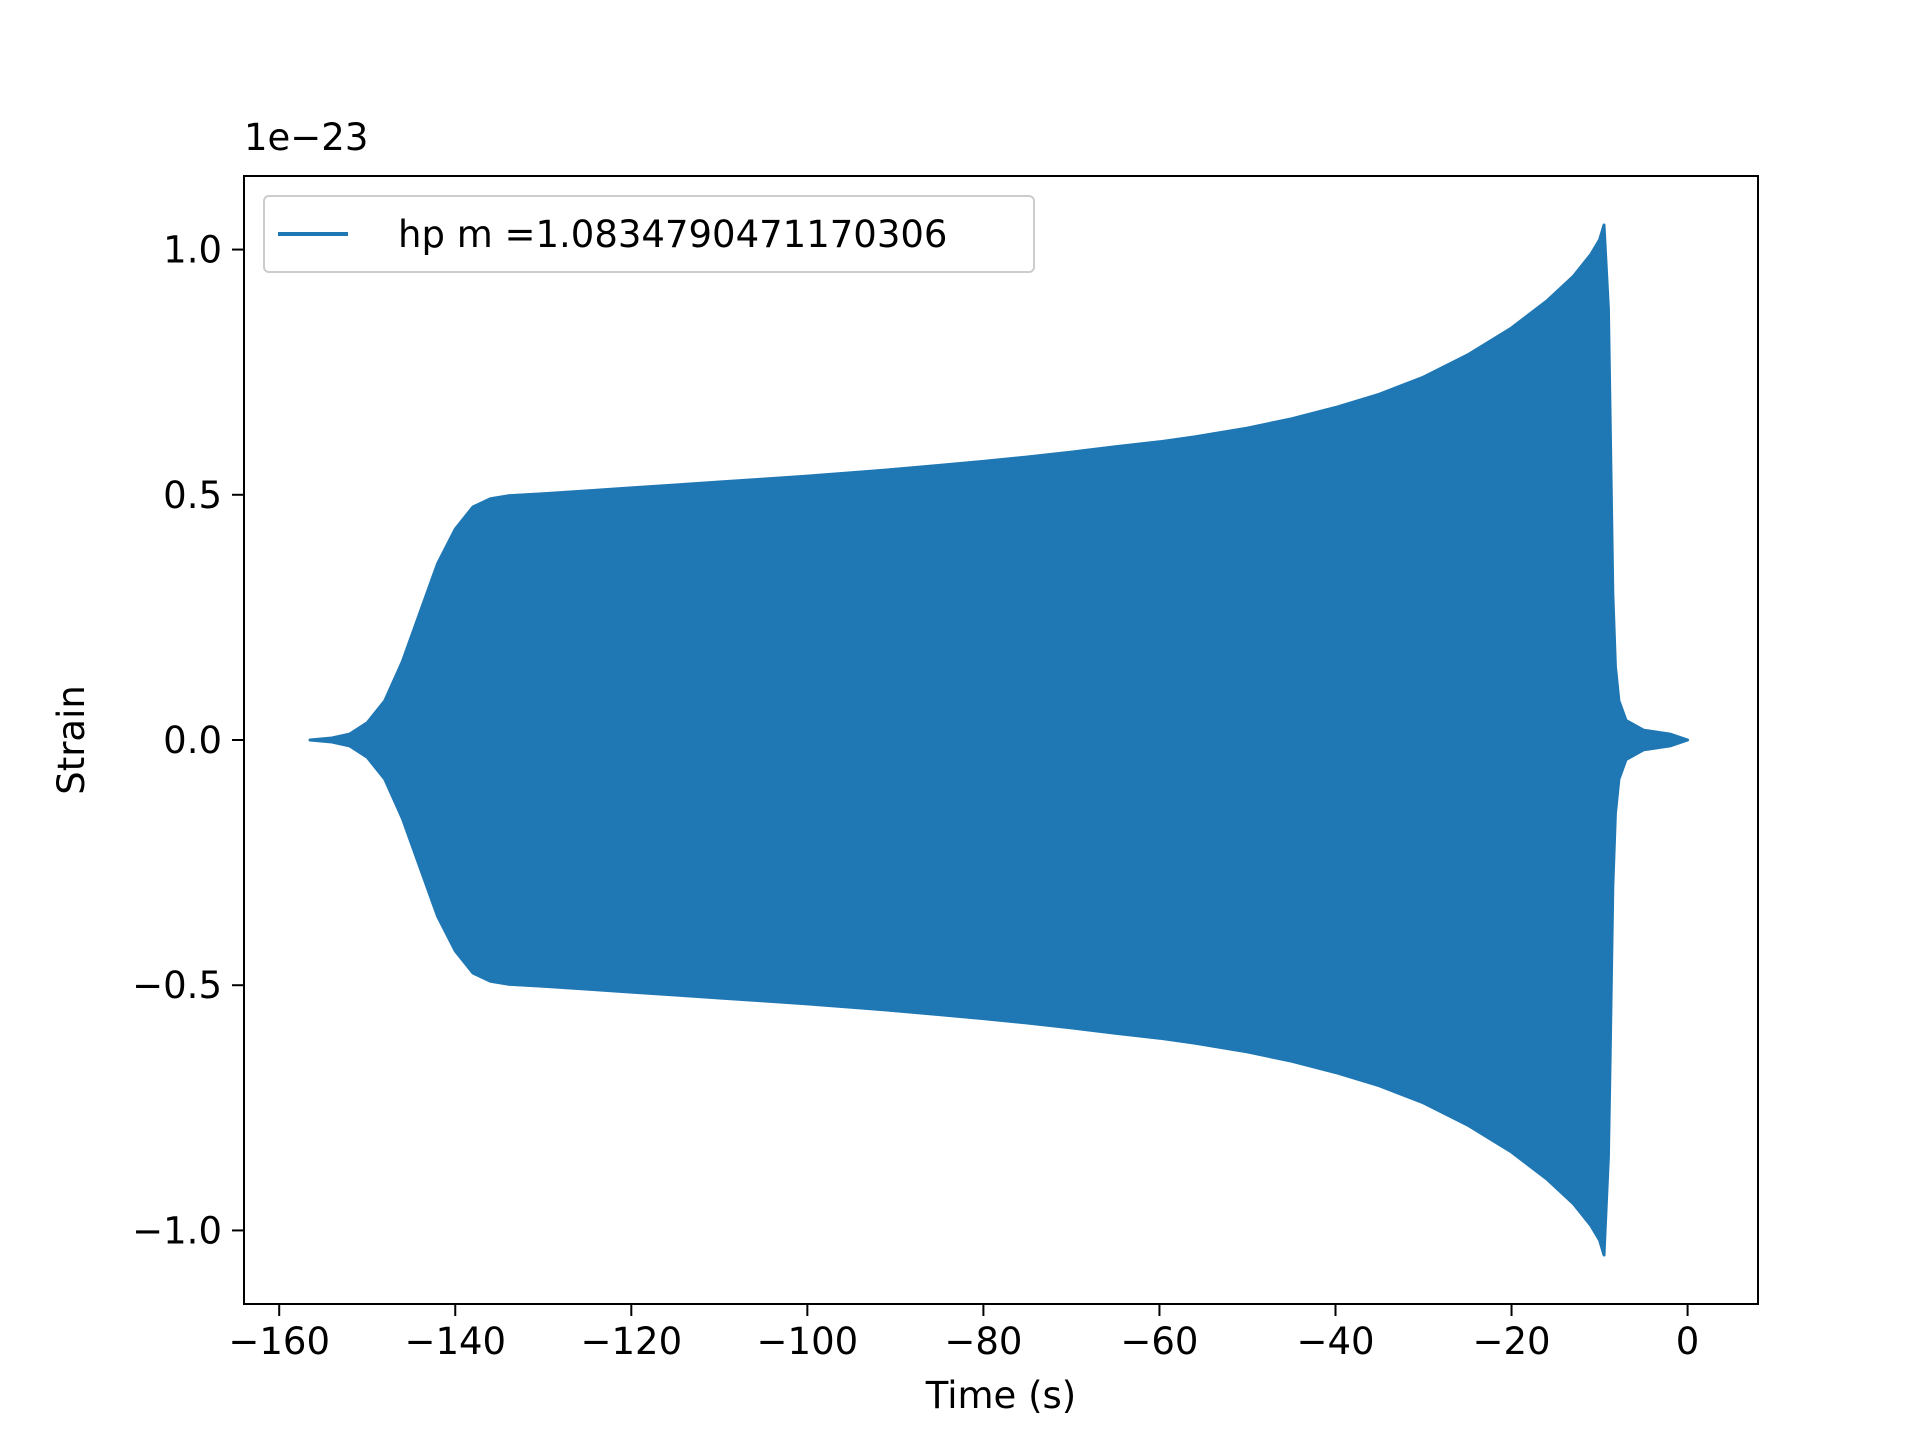 Image resolution: width=1920 pixels, height=1440 pixels. What do you see at coordinates (71, 740) in the screenshot?
I see `y-axis-label: Strain` at bounding box center [71, 740].